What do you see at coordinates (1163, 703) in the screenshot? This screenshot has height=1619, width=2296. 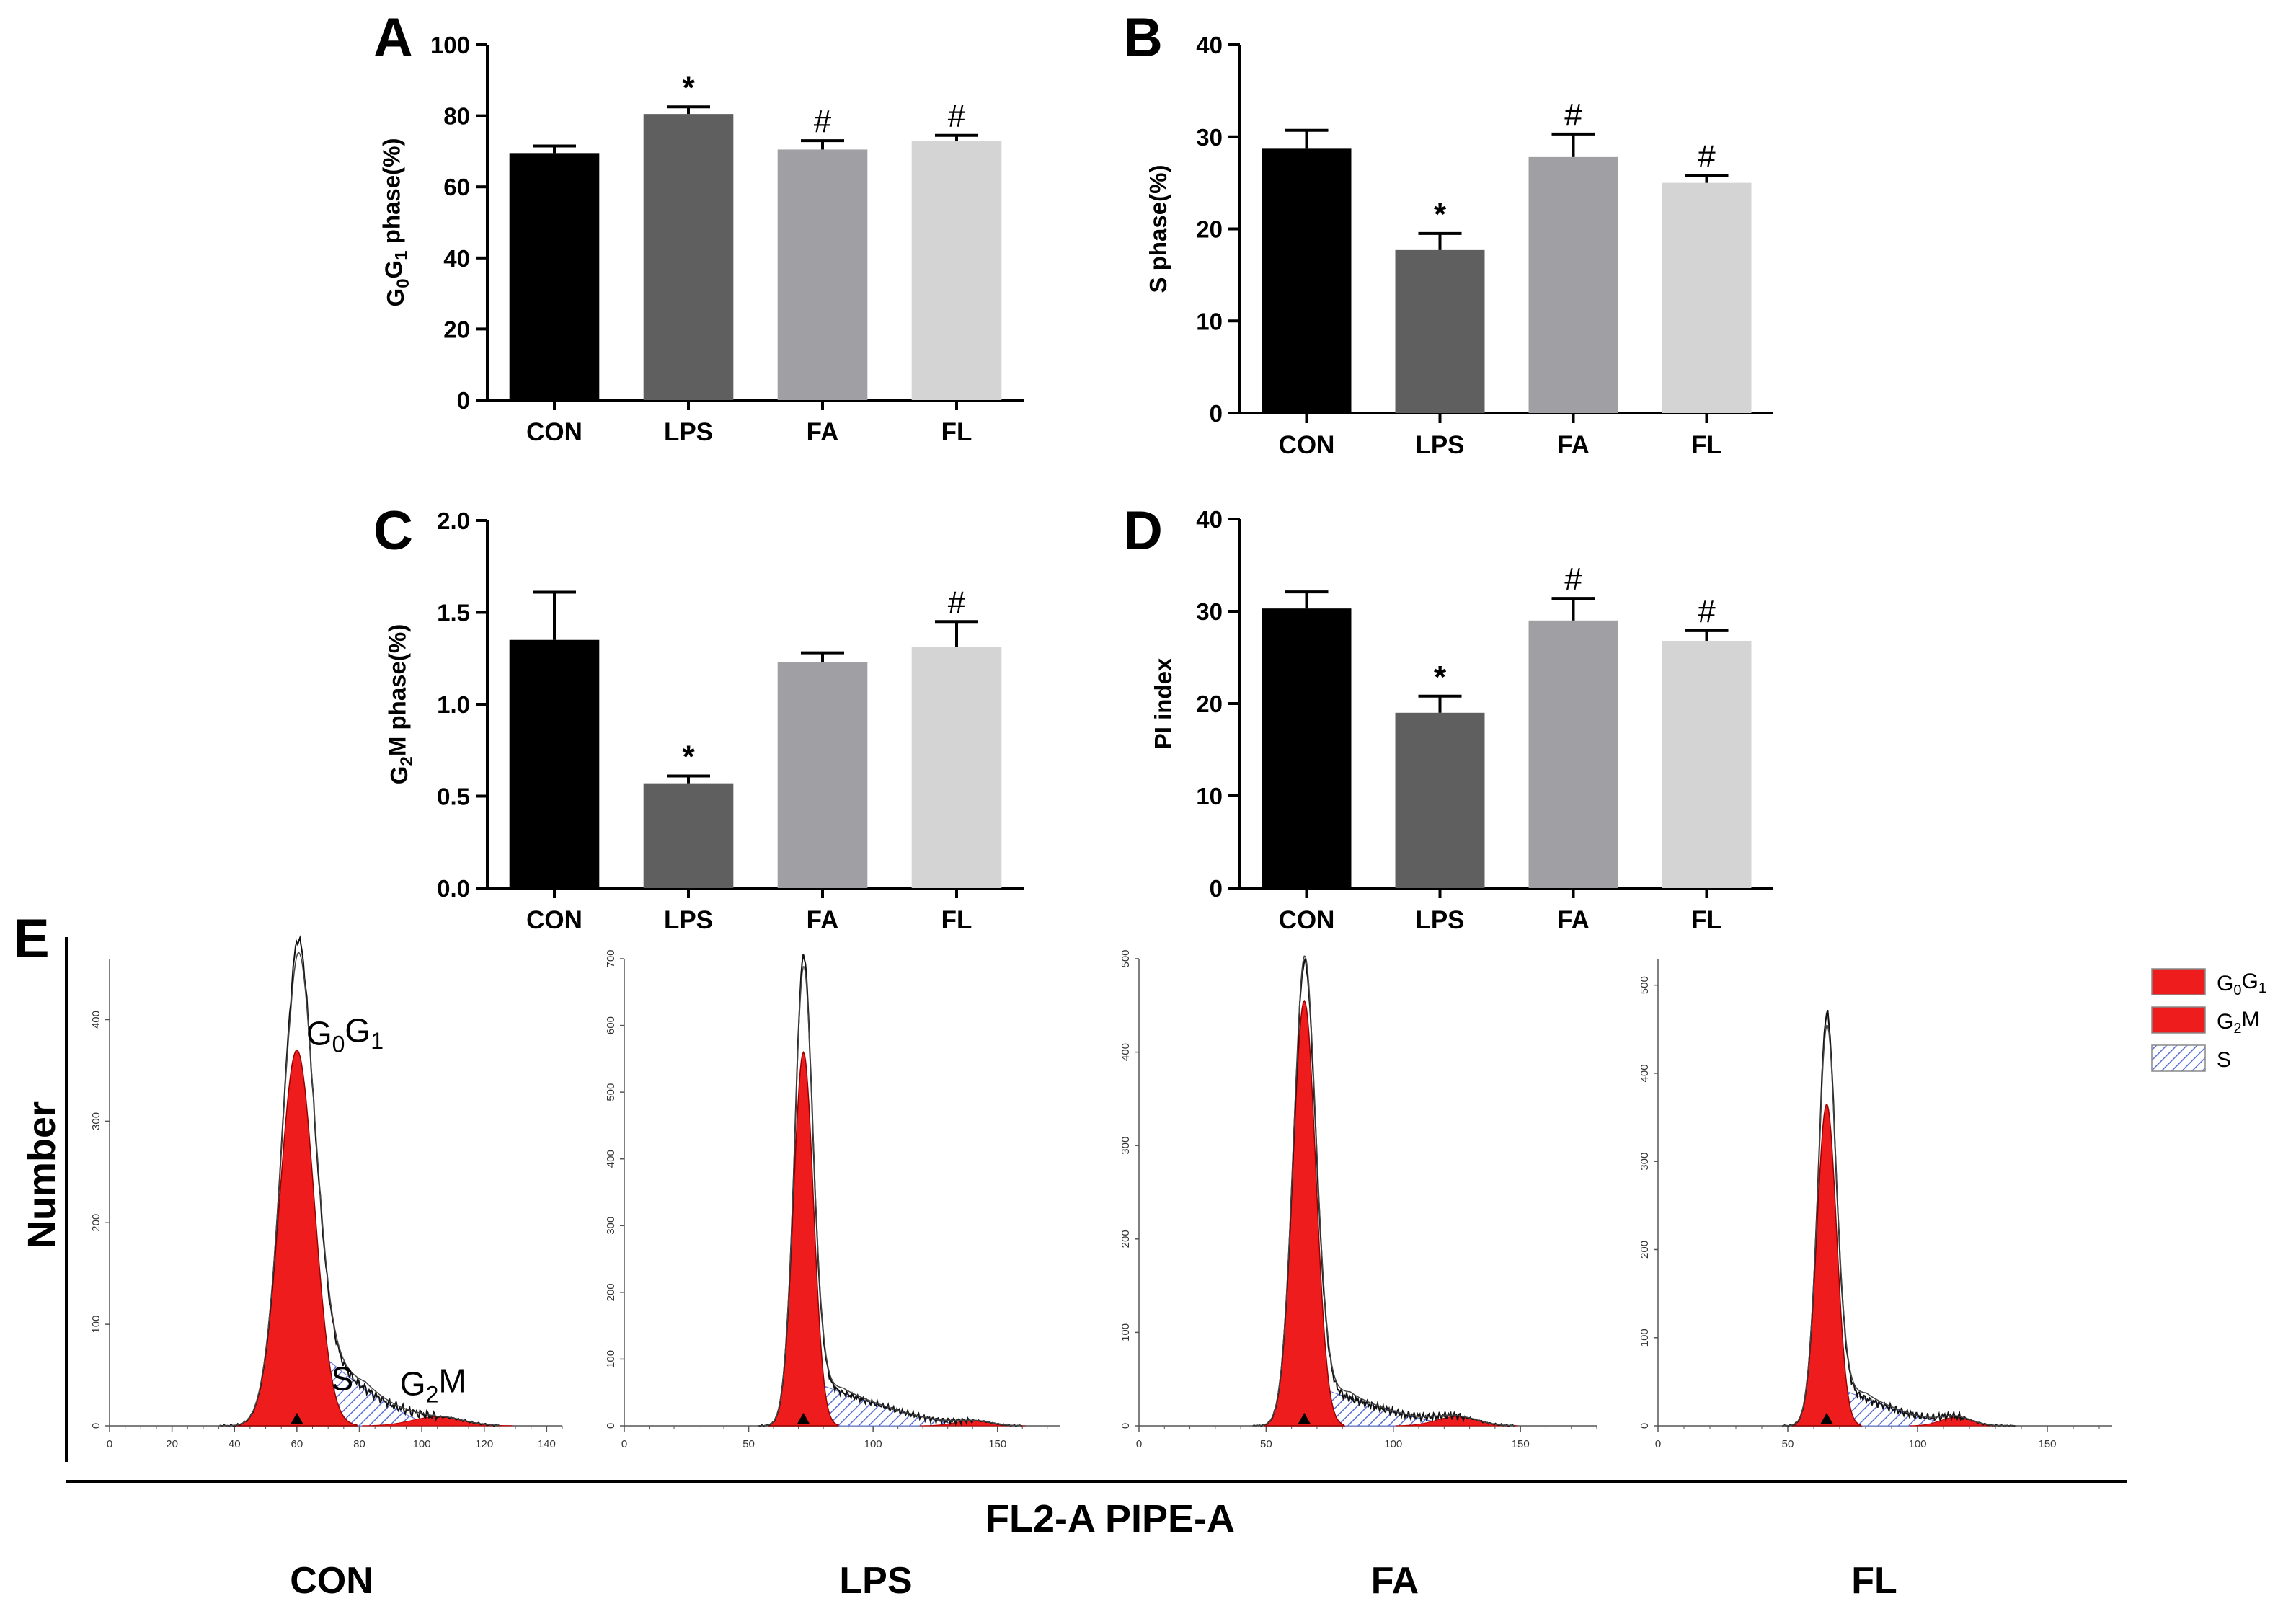 I see `y-axis-label: PI index` at bounding box center [1163, 703].